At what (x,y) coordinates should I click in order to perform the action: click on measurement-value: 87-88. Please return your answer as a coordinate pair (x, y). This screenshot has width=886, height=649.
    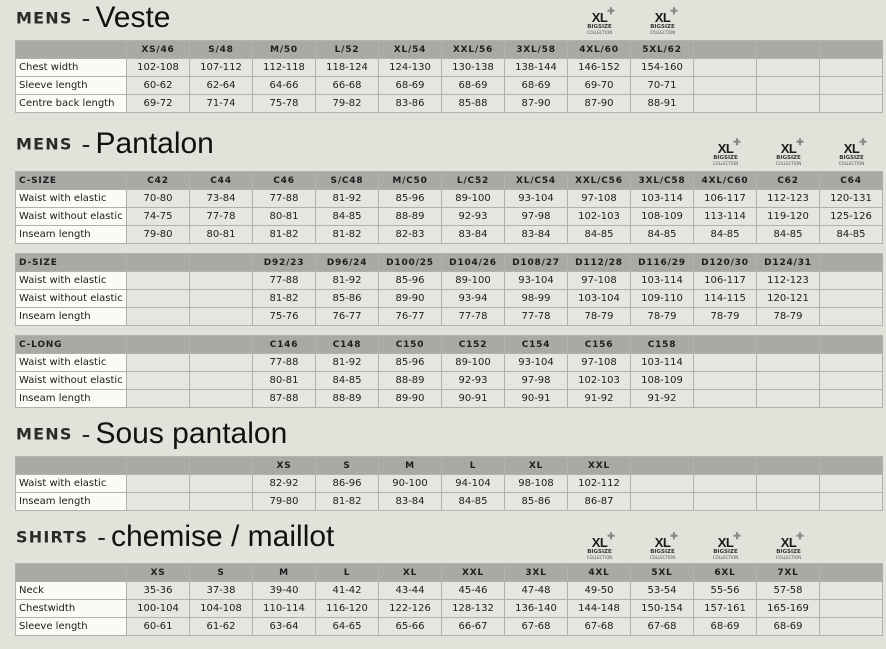
    Looking at the image, I should click on (284, 398).